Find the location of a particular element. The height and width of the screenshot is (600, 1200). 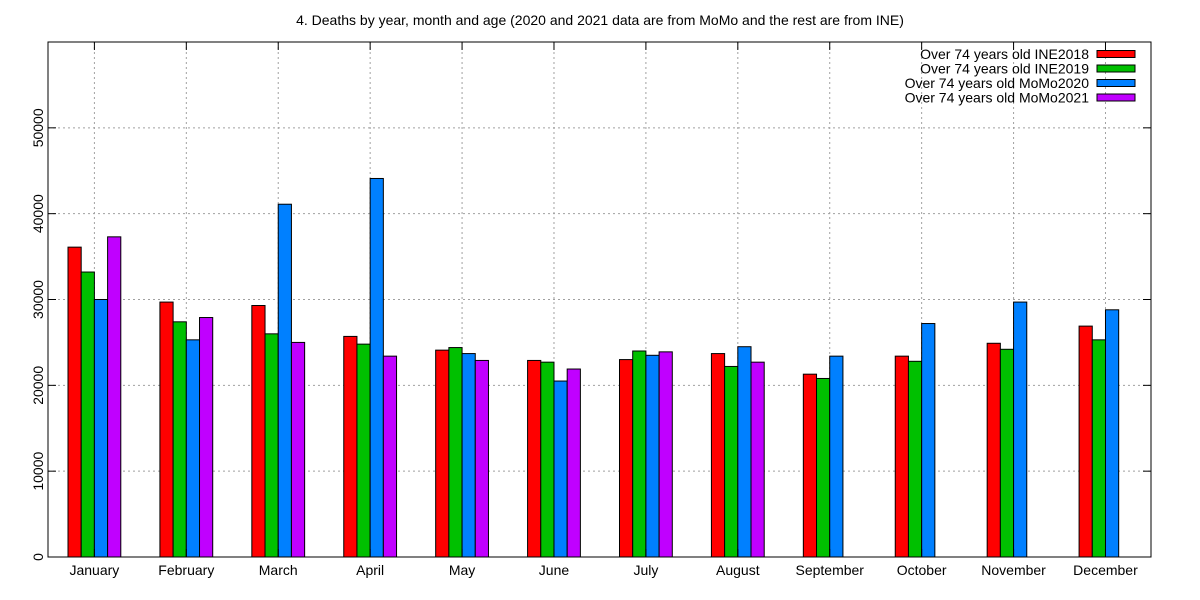

bar-2-june is located at coordinates (547, 459).